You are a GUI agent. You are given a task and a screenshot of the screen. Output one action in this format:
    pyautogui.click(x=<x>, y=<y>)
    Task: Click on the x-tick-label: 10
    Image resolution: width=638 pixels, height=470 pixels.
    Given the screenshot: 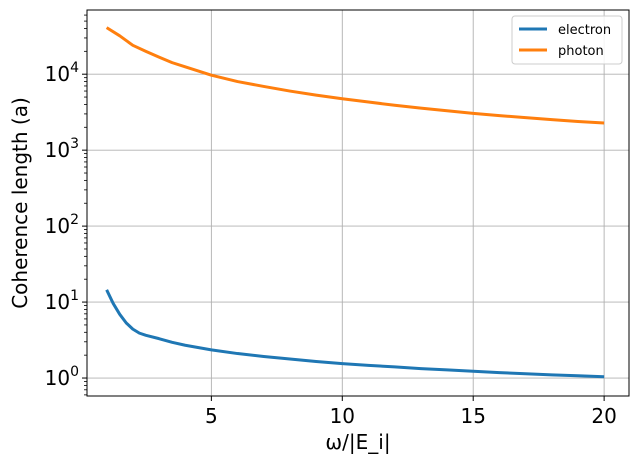 What is the action you would take?
    pyautogui.click(x=342, y=416)
    